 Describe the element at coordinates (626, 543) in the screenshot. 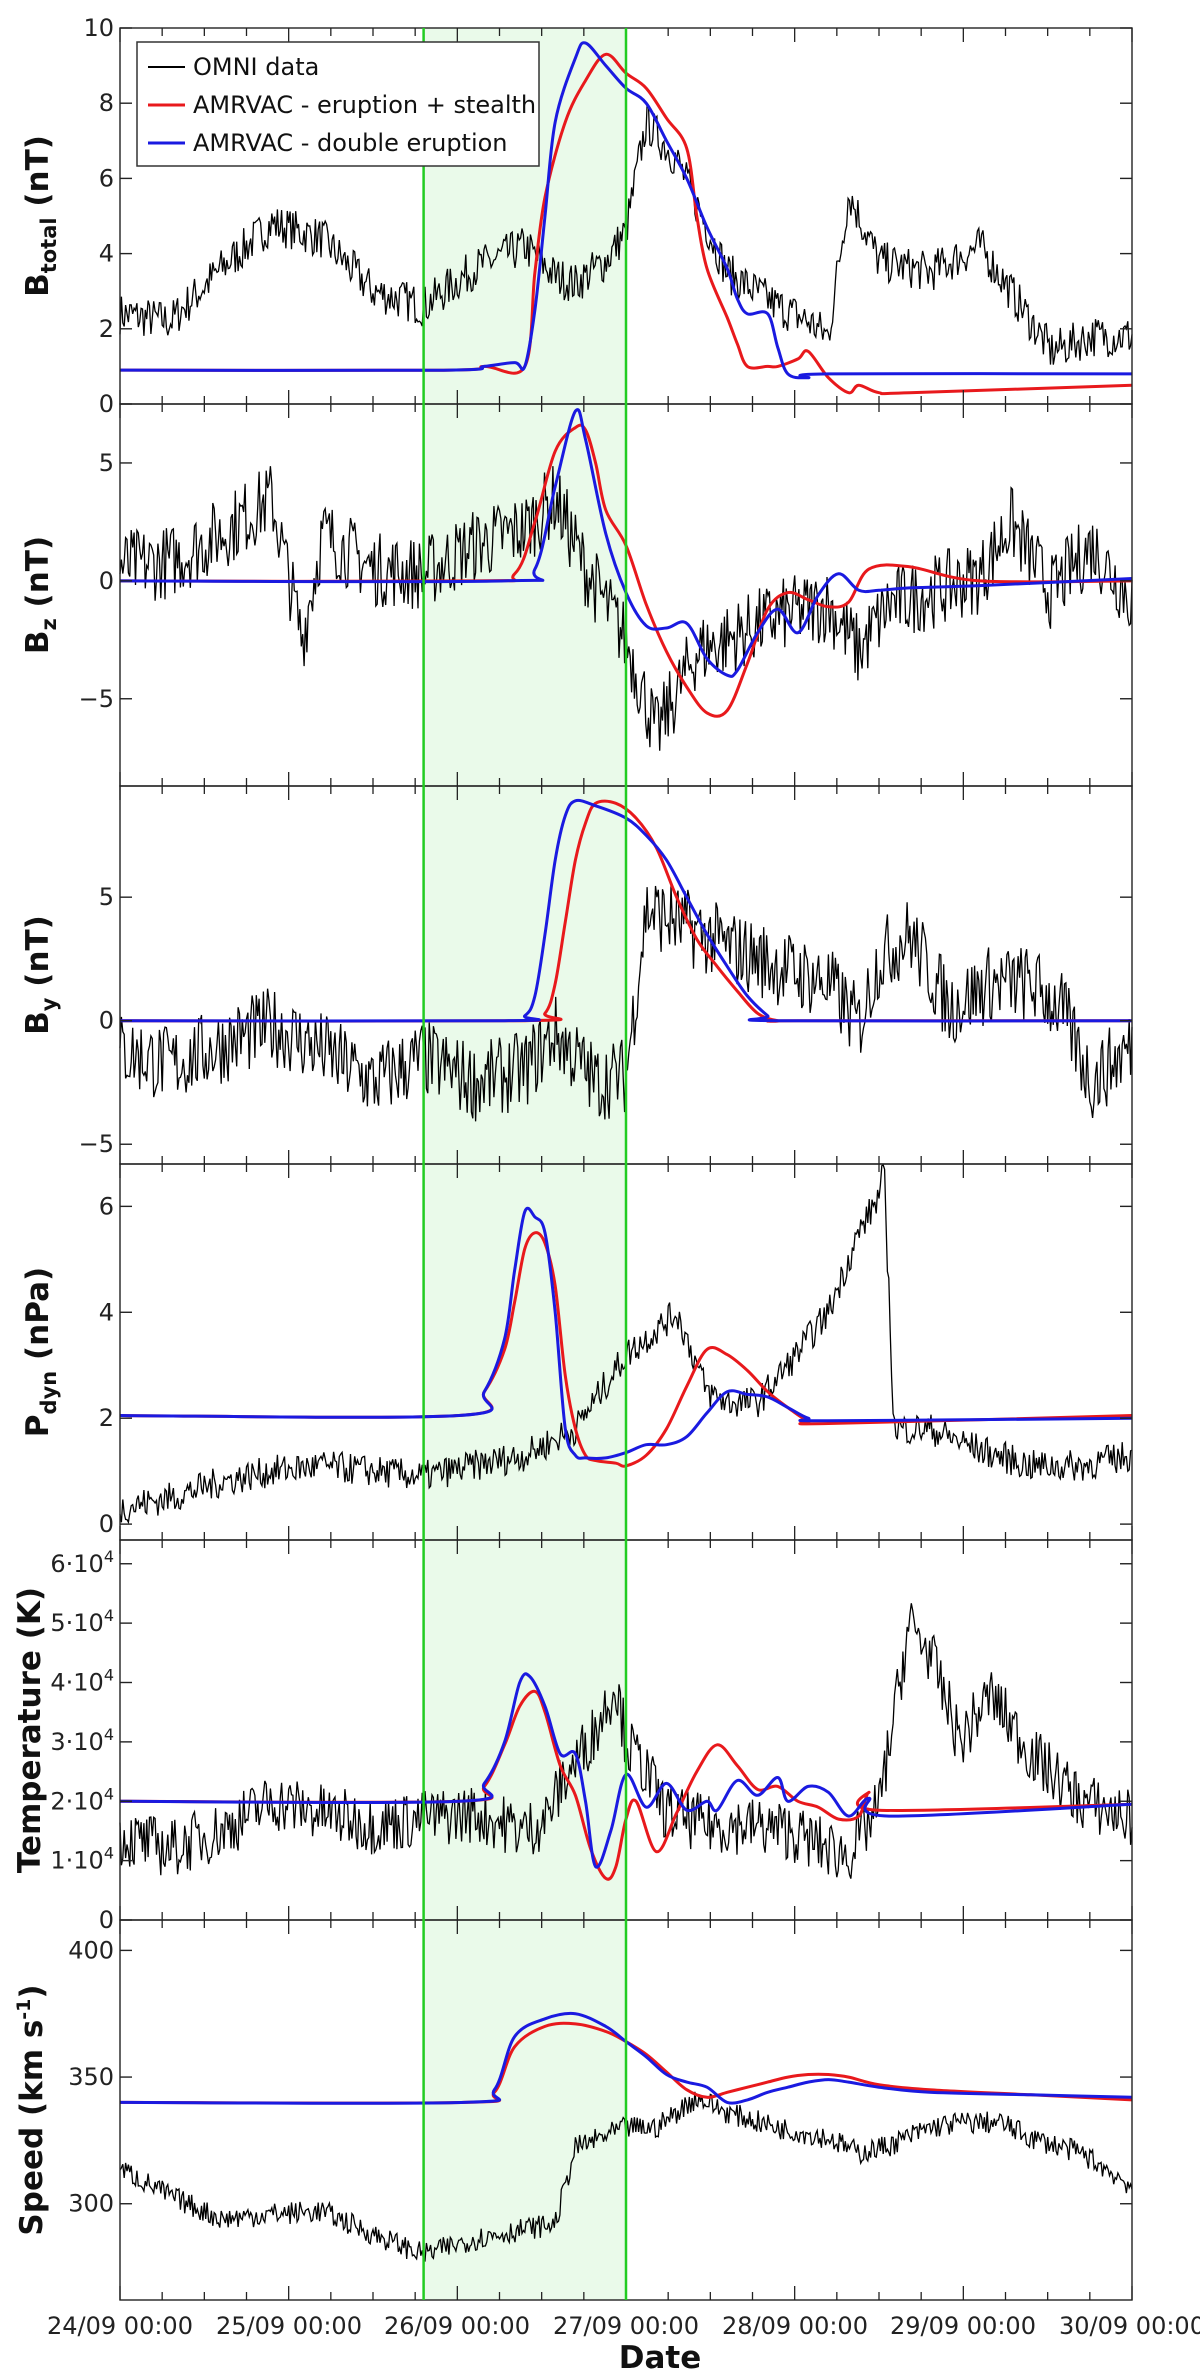

I see `model-line-bz-double` at that location.